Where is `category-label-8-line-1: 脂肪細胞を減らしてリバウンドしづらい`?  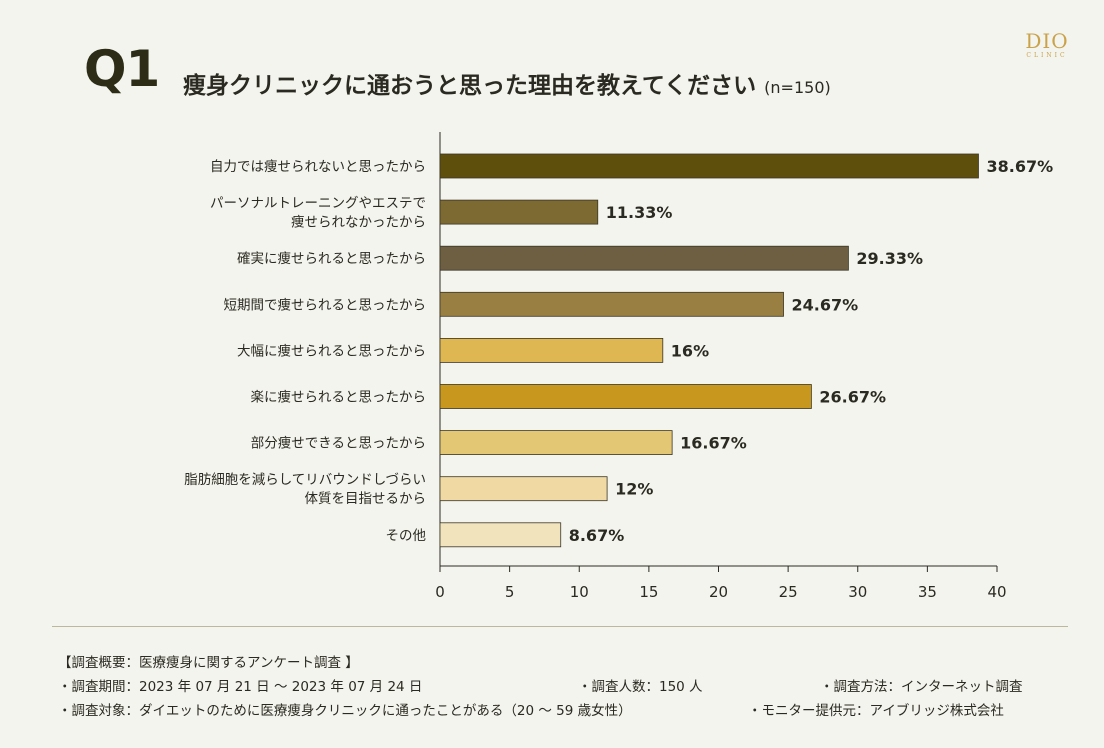 category-label-8-line-1: 脂肪細胞を減らしてリバウンドしづらい is located at coordinates (305, 479).